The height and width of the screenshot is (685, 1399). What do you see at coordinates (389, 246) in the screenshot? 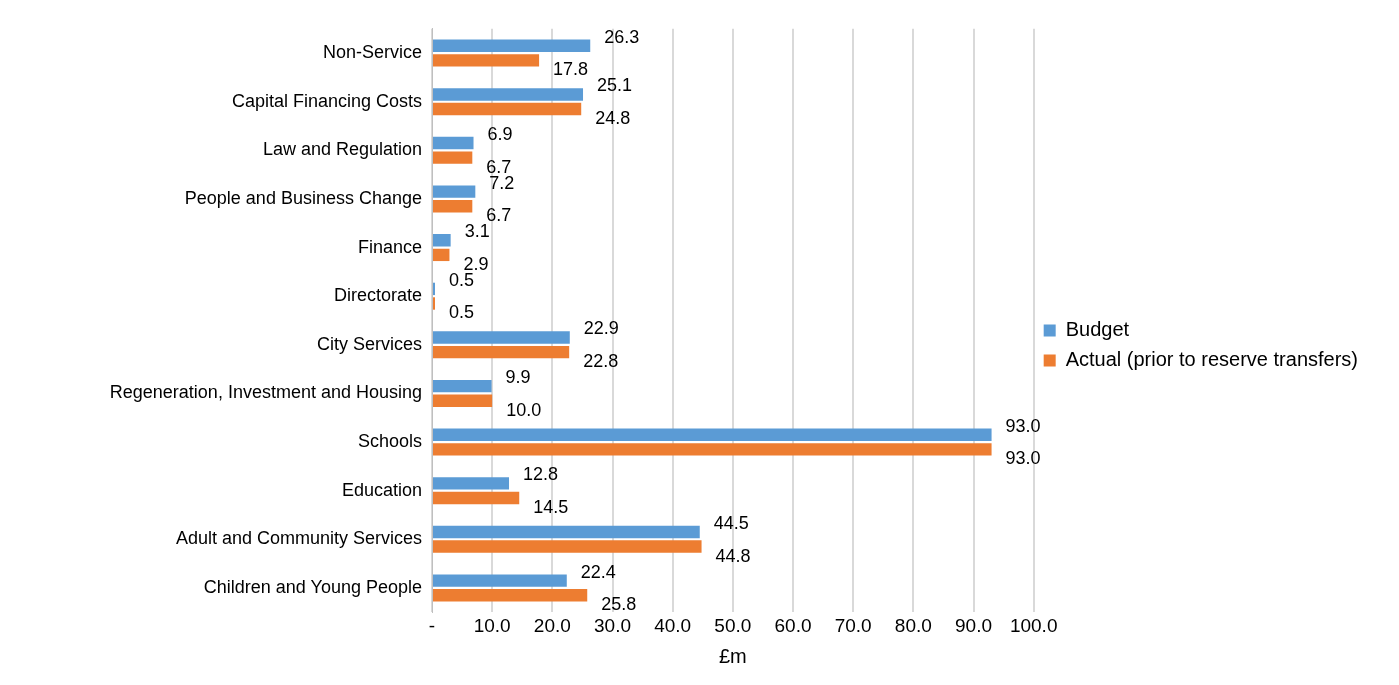
I see `y-tick-label: Finance` at bounding box center [389, 246].